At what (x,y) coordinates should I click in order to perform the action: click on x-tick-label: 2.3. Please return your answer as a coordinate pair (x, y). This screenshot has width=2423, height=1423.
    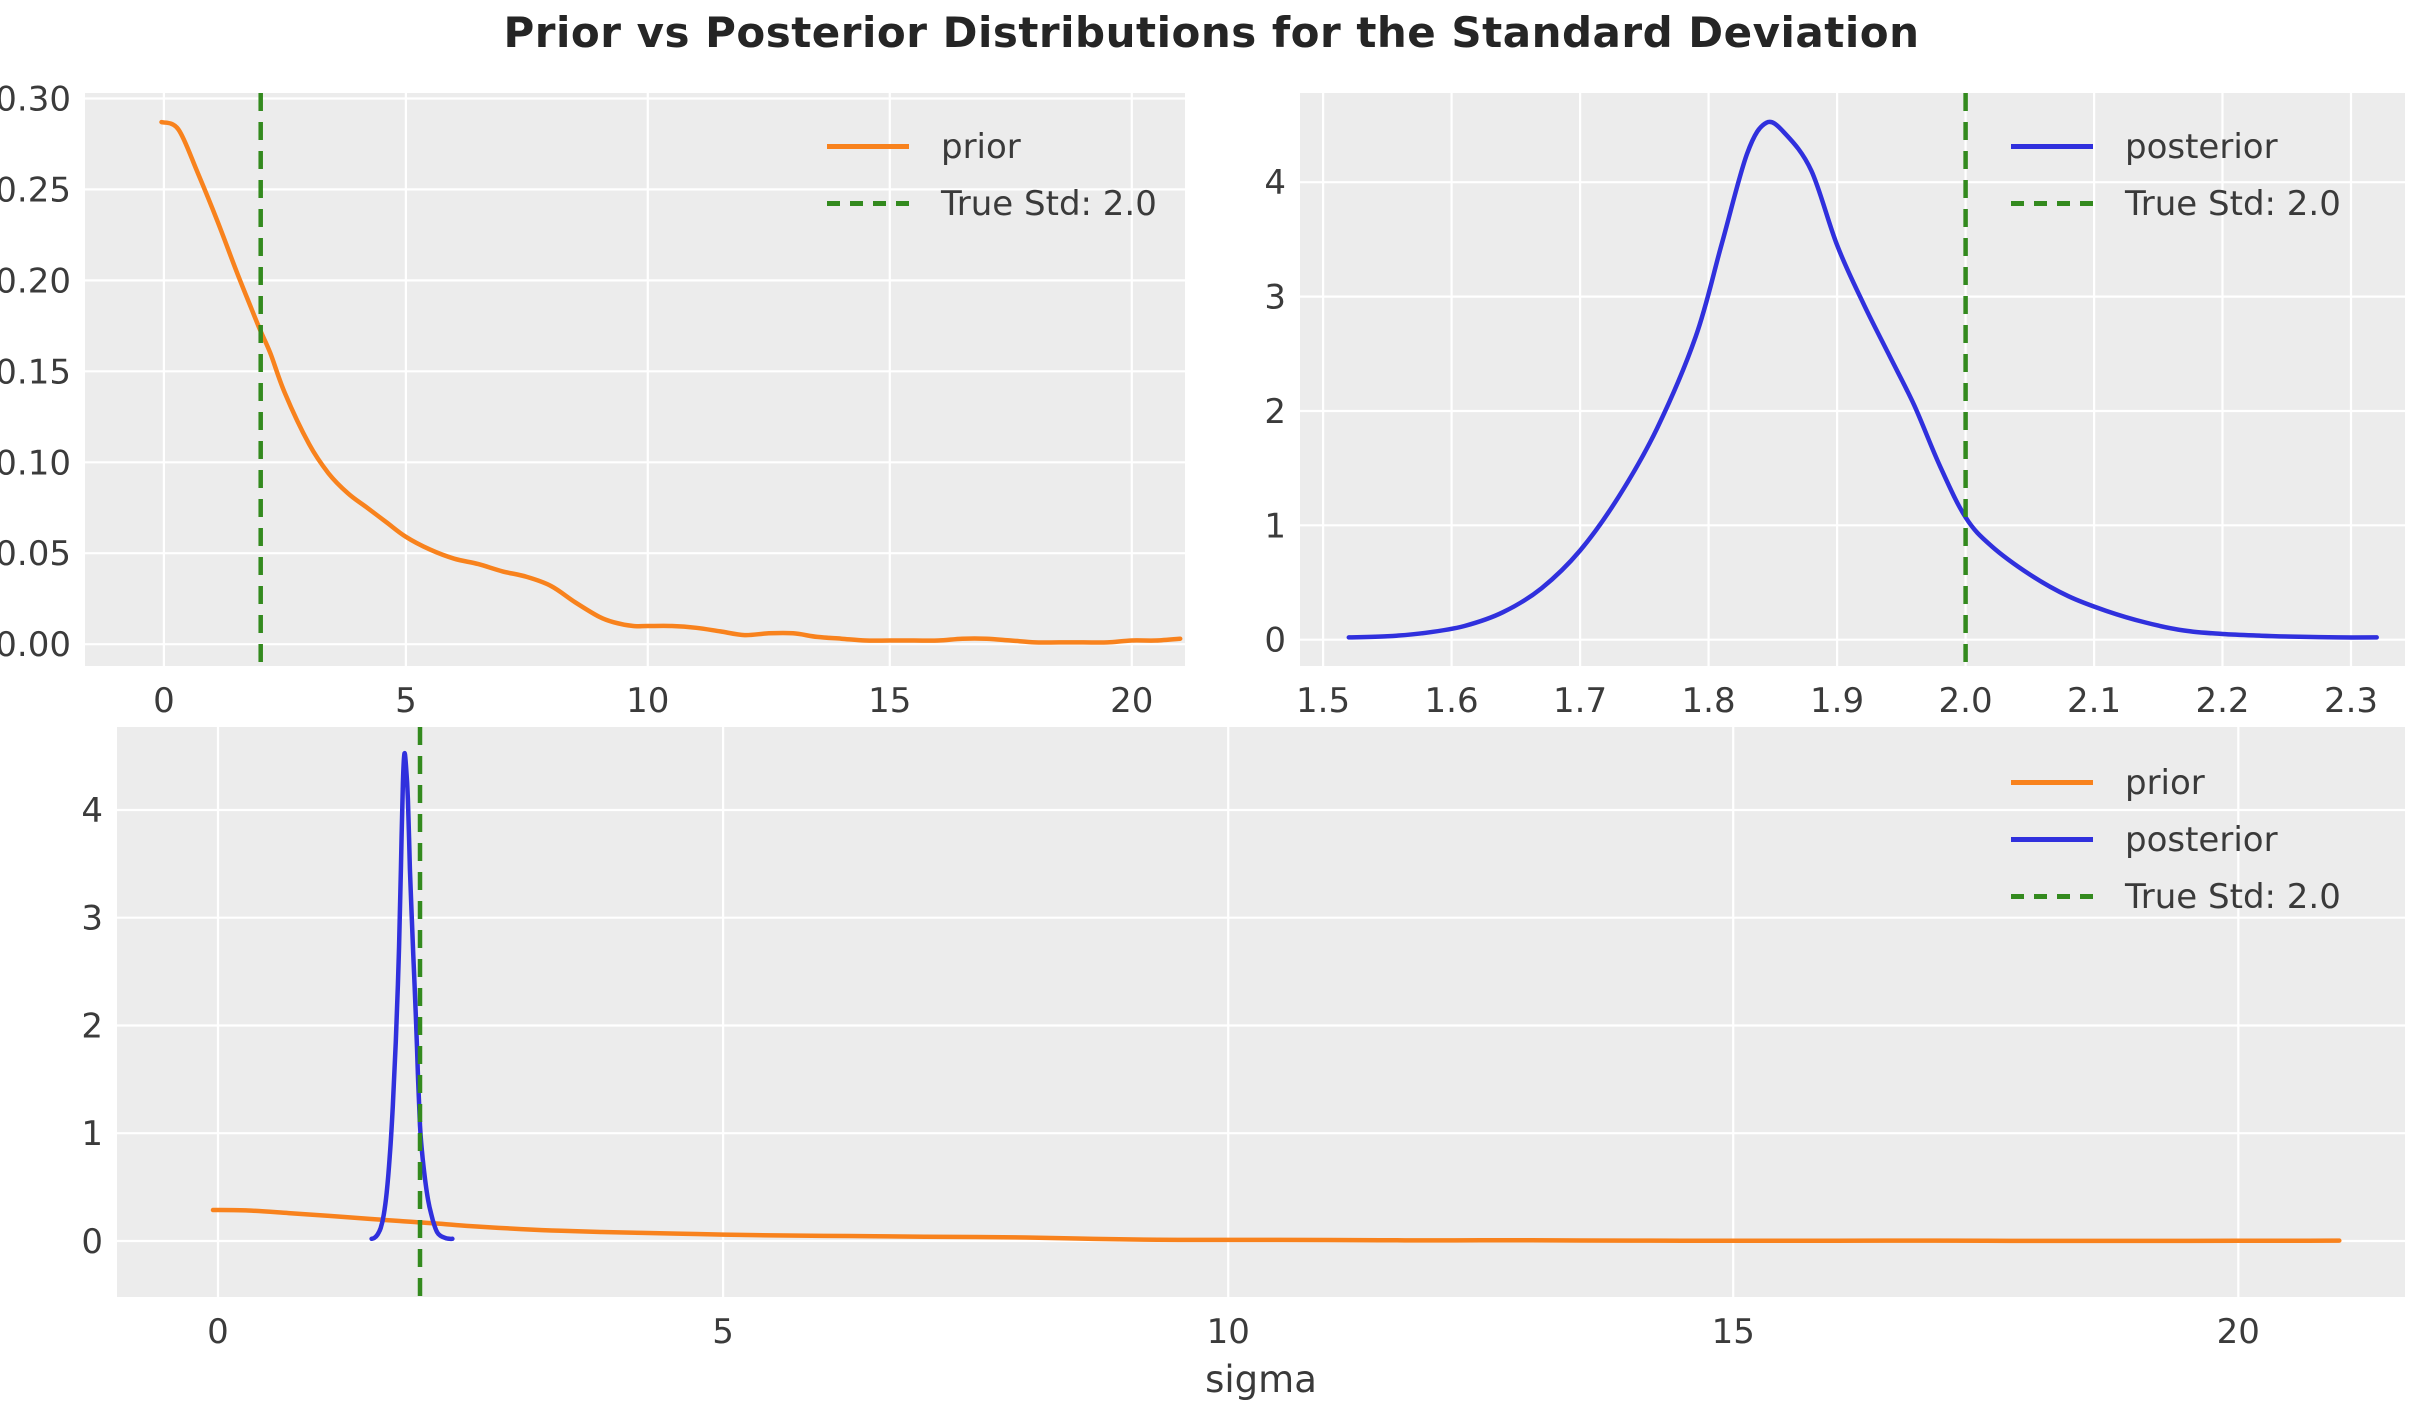
    Looking at the image, I should click on (2351, 701).